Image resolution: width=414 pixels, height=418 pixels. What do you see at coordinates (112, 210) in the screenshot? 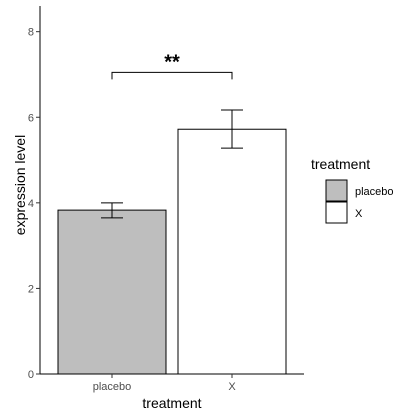
I see `error-bar-placebo` at bounding box center [112, 210].